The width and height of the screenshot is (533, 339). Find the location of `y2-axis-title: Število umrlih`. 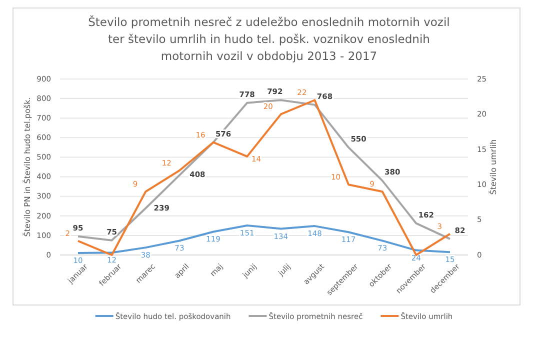

y2-axis-title: Število umrlih is located at coordinates (493, 167).